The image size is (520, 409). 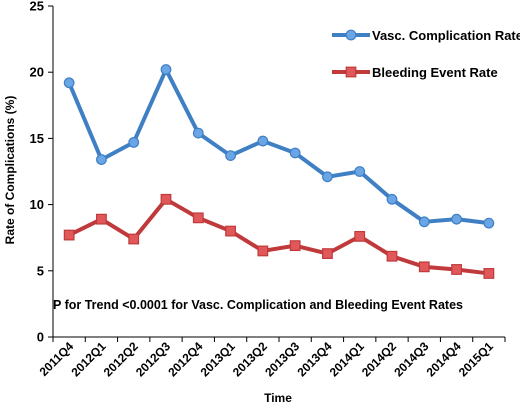 What do you see at coordinates (37, 7) in the screenshot?
I see `y-tick-label: 25` at bounding box center [37, 7].